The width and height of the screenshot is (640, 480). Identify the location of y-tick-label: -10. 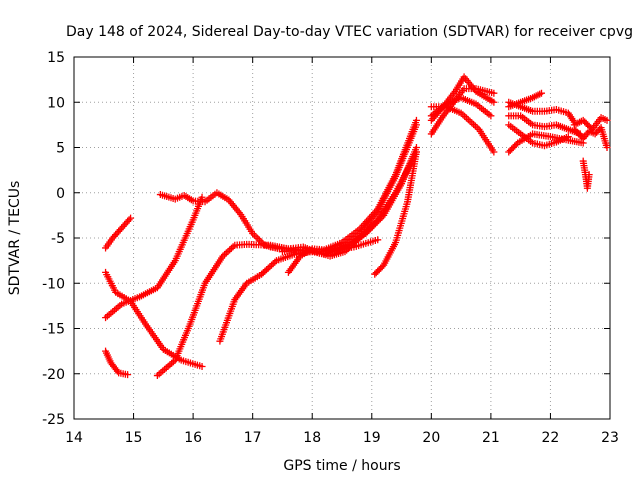
(53, 284).